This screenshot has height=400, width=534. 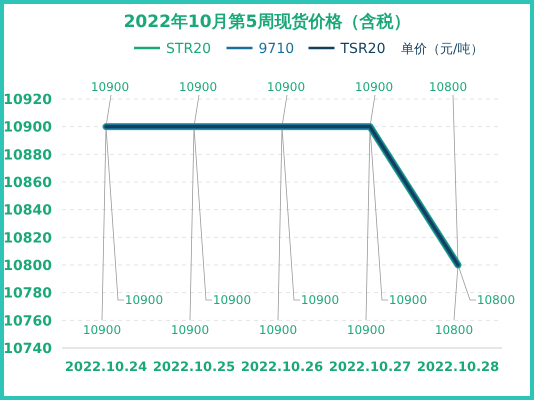 What do you see at coordinates (194, 367) in the screenshot?
I see `x-tick-label: 2022.10.25` at bounding box center [194, 367].